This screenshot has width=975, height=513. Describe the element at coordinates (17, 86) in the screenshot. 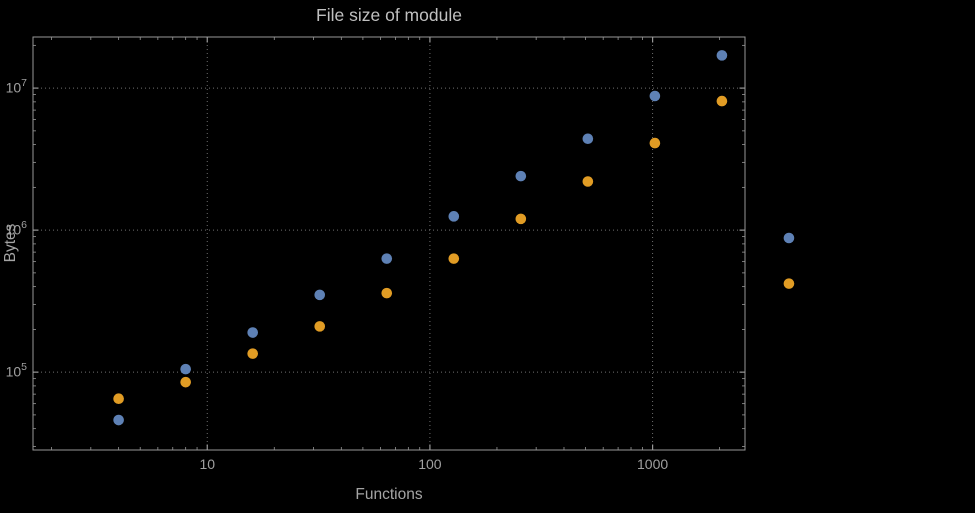

I see `y-tick-label: 10⁷` at that location.